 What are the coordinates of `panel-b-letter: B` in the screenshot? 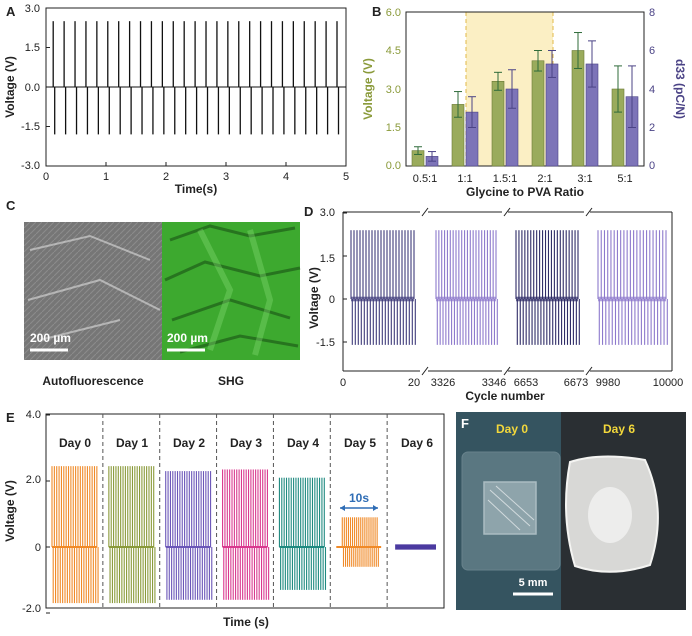 It's located at (376, 11).